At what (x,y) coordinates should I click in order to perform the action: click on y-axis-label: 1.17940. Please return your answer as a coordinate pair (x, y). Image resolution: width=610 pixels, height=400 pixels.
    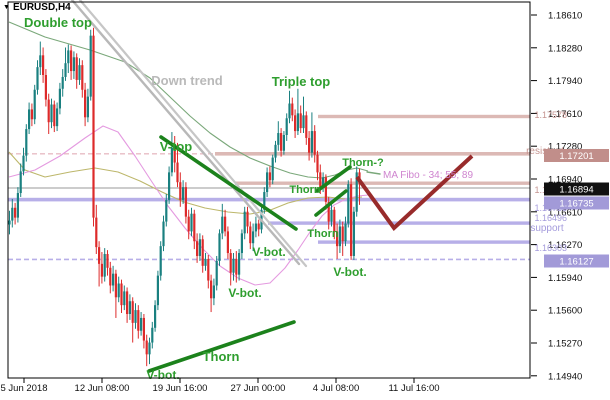
    Looking at the image, I should click on (565, 81).